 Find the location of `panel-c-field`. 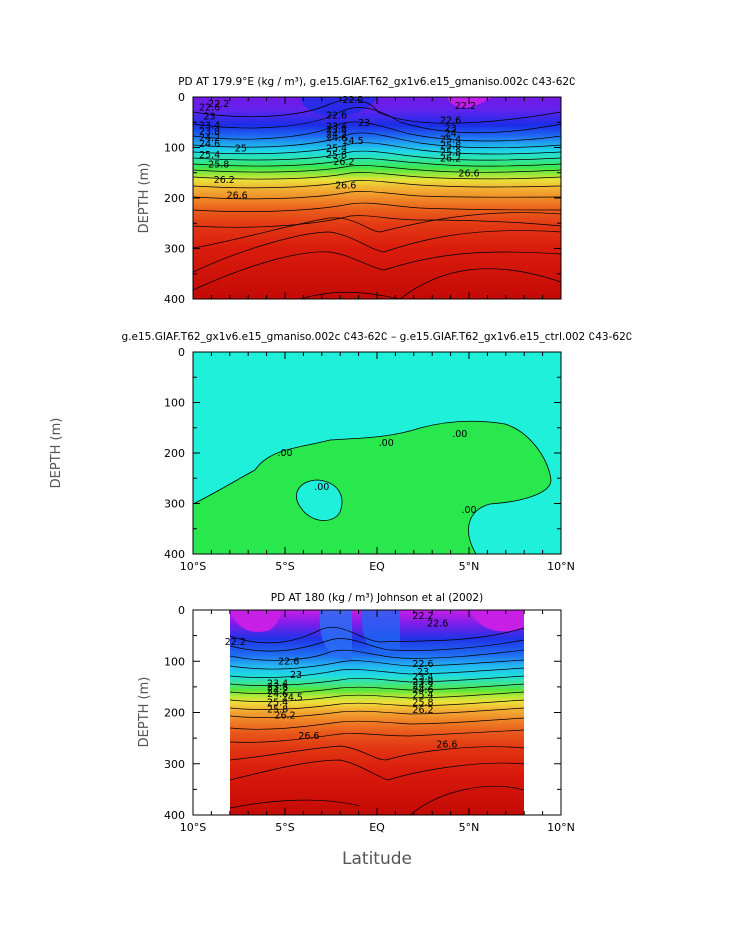

panel-c-field is located at coordinates (377, 712).